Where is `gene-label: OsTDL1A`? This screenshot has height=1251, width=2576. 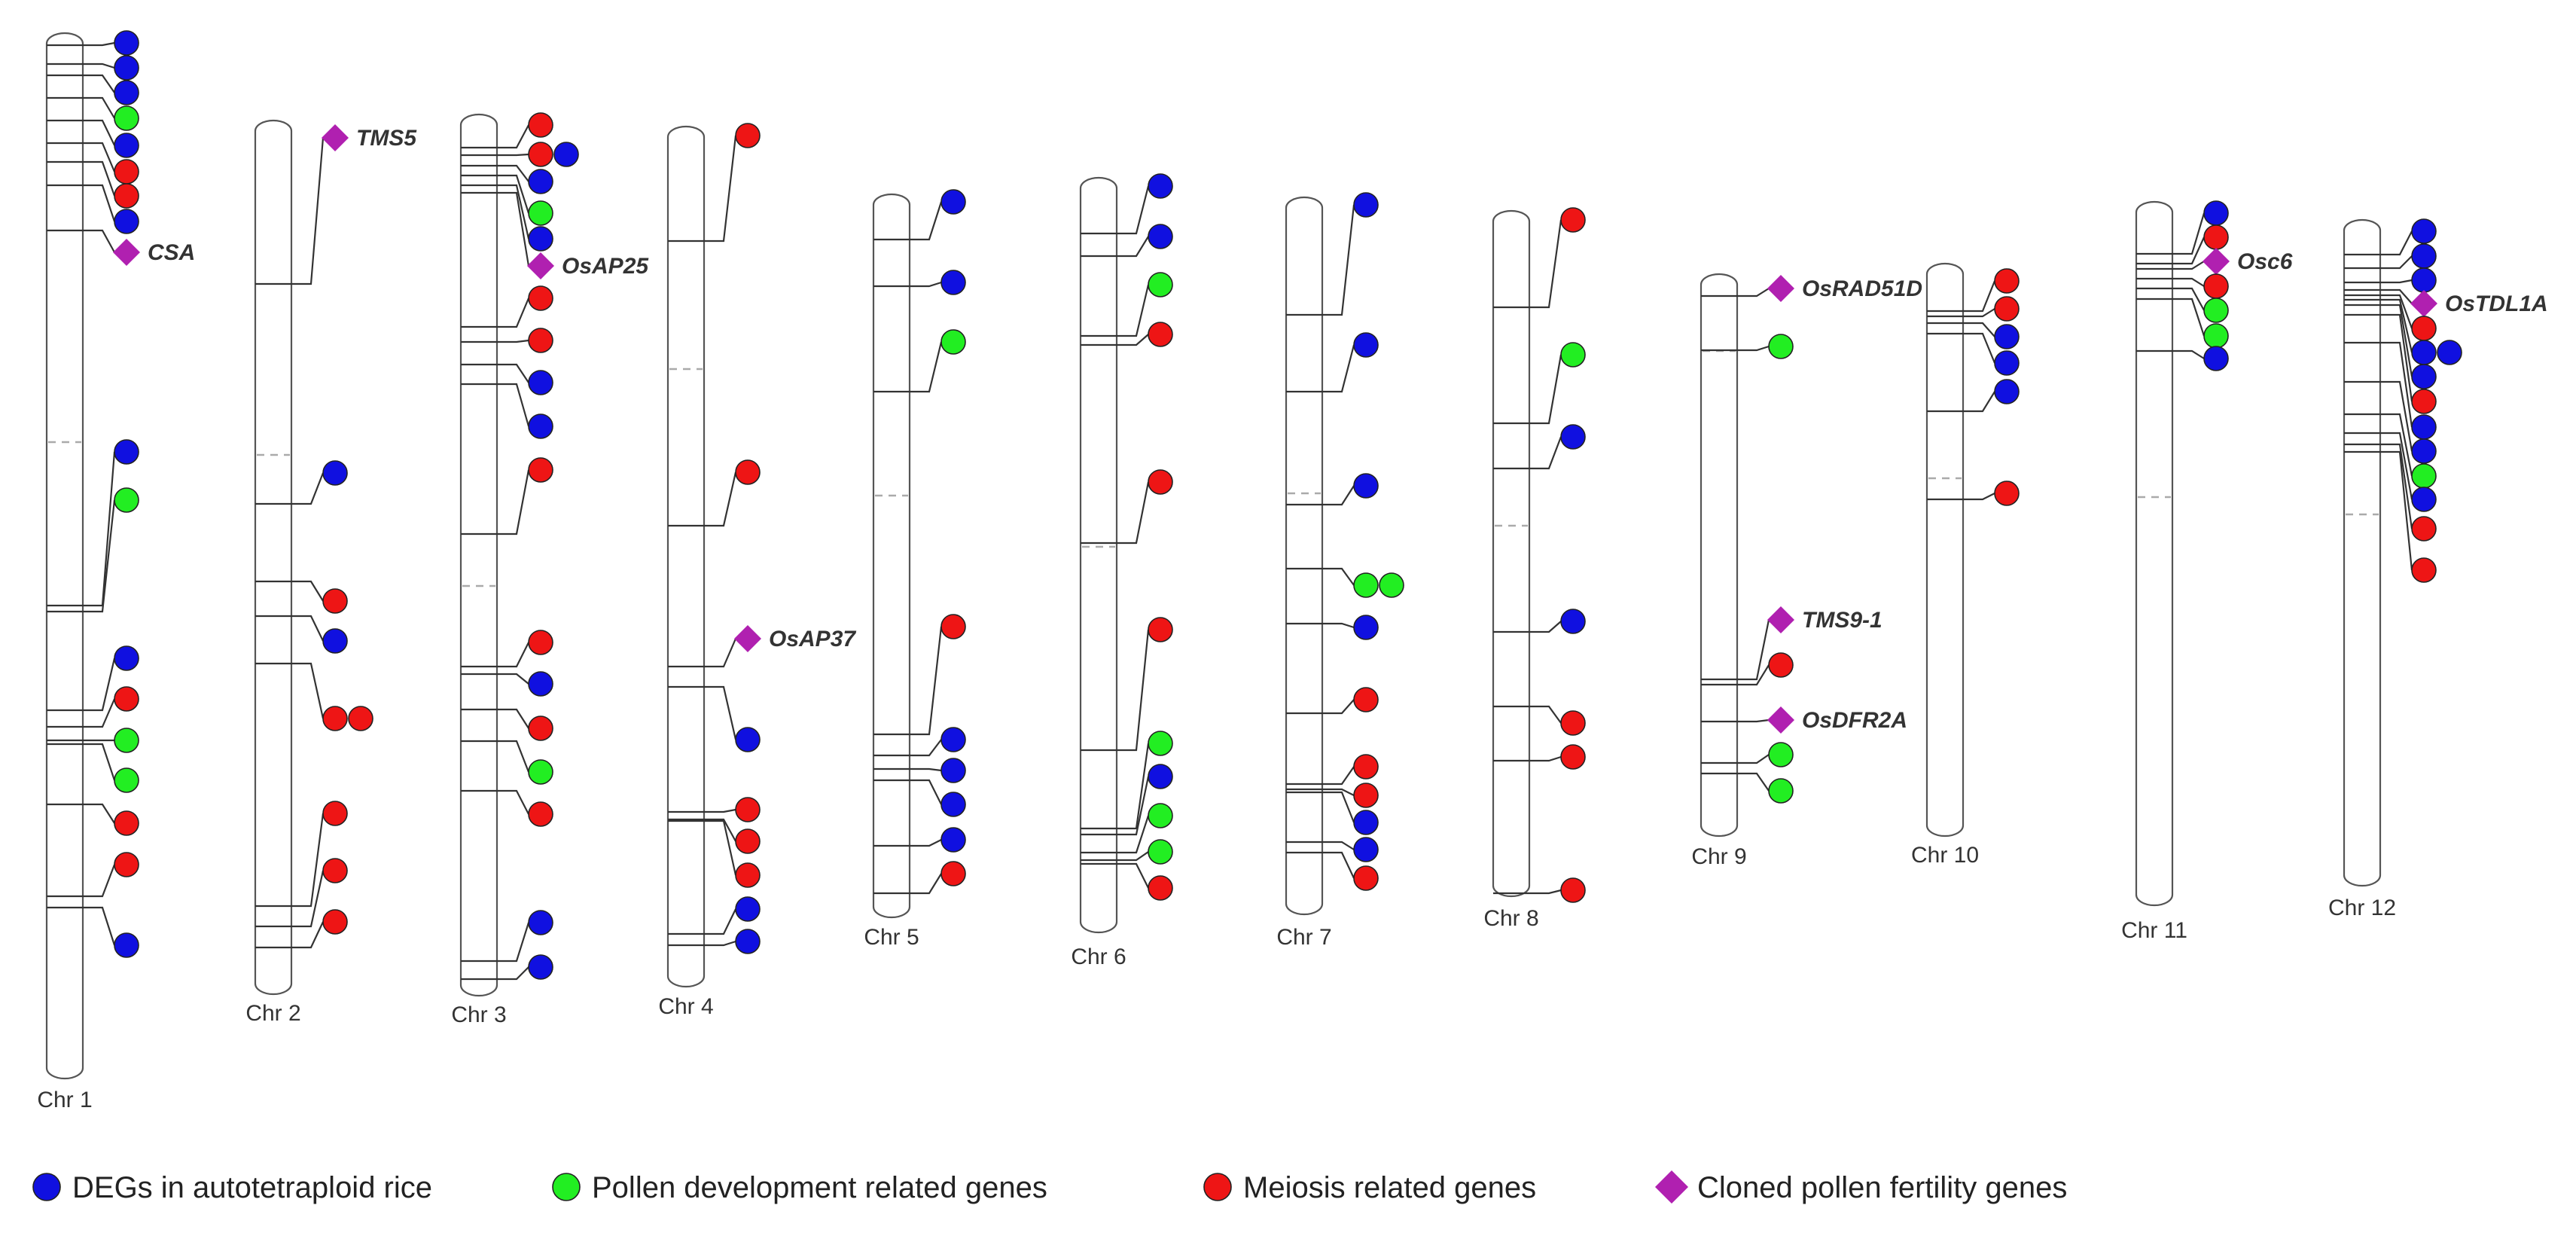
gene-label: OsTDL1A is located at coordinates (2496, 303).